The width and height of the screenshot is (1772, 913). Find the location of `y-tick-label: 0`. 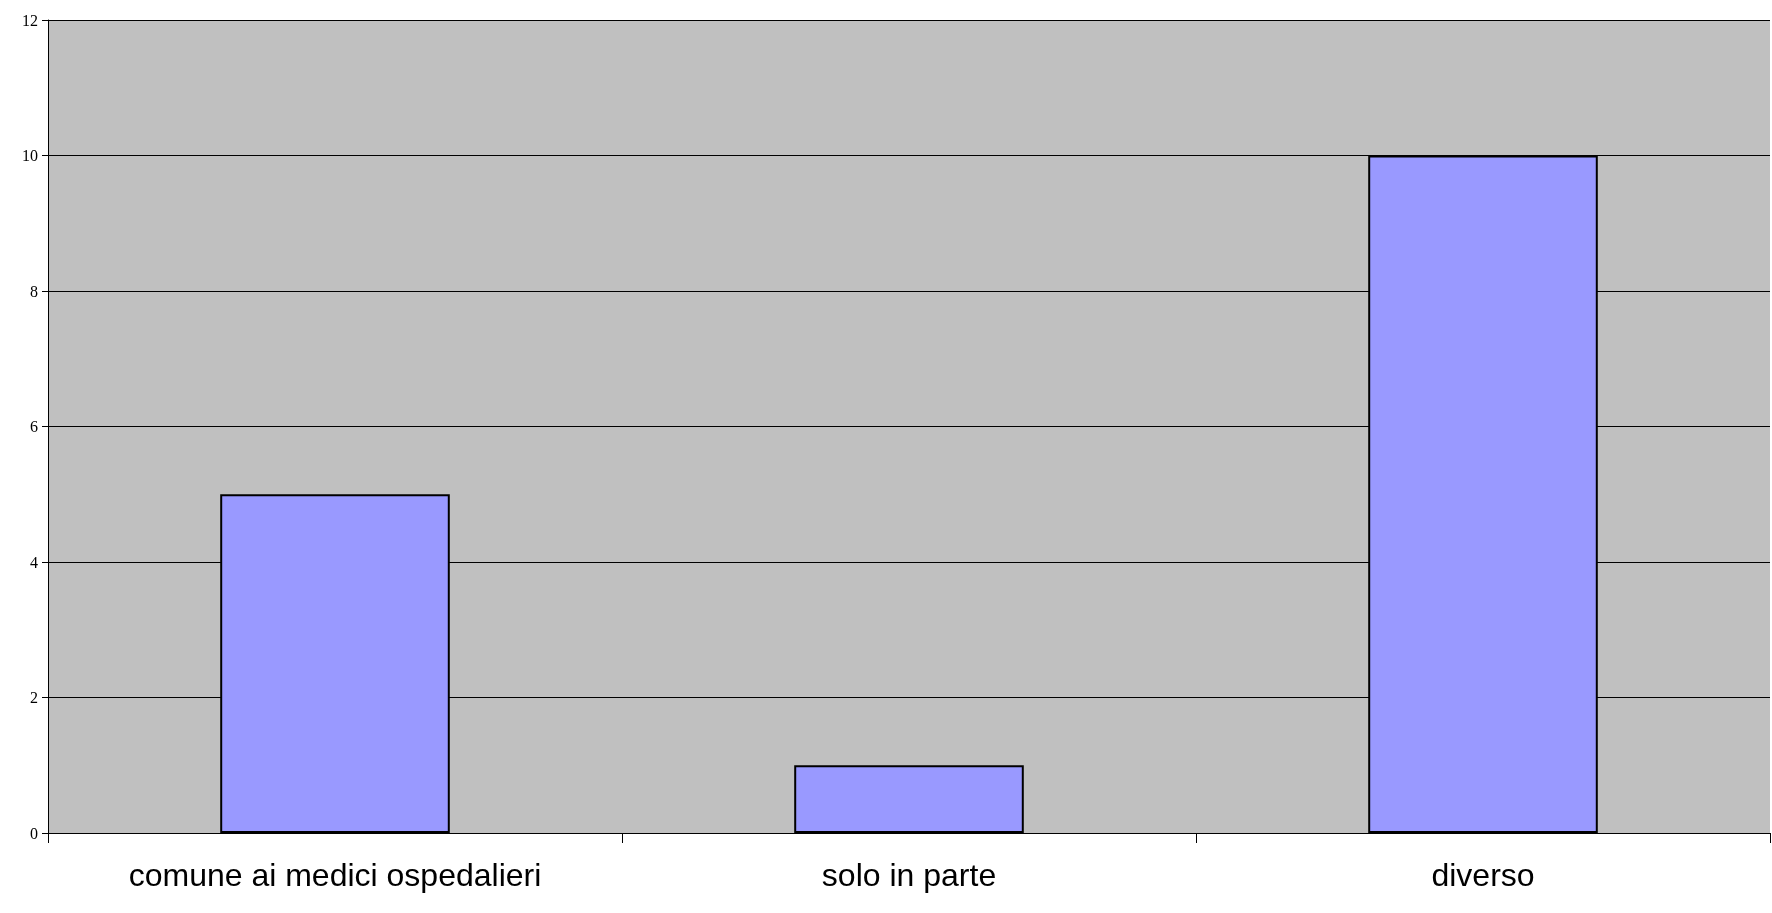

y-tick-label: 0 is located at coordinates (34, 833).